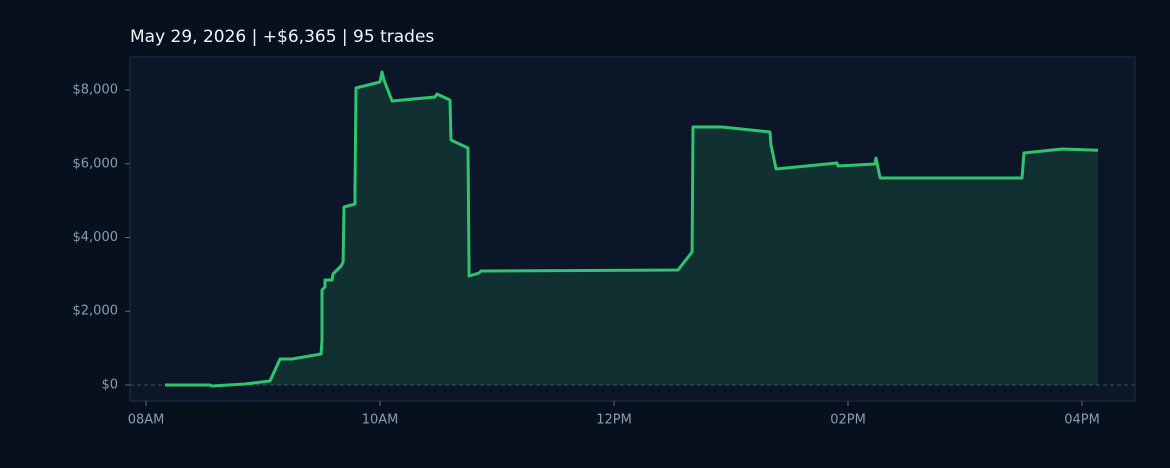  I want to click on x-tick-label: 10AM, so click(380, 420).